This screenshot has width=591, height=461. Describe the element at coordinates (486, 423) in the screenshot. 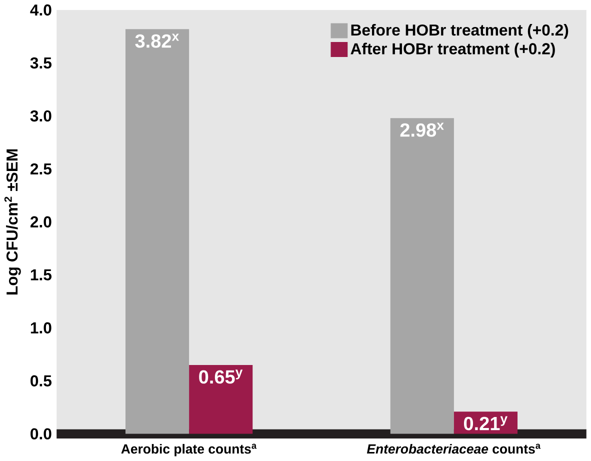

I see `data-label: 0.21$^{y}$` at that location.